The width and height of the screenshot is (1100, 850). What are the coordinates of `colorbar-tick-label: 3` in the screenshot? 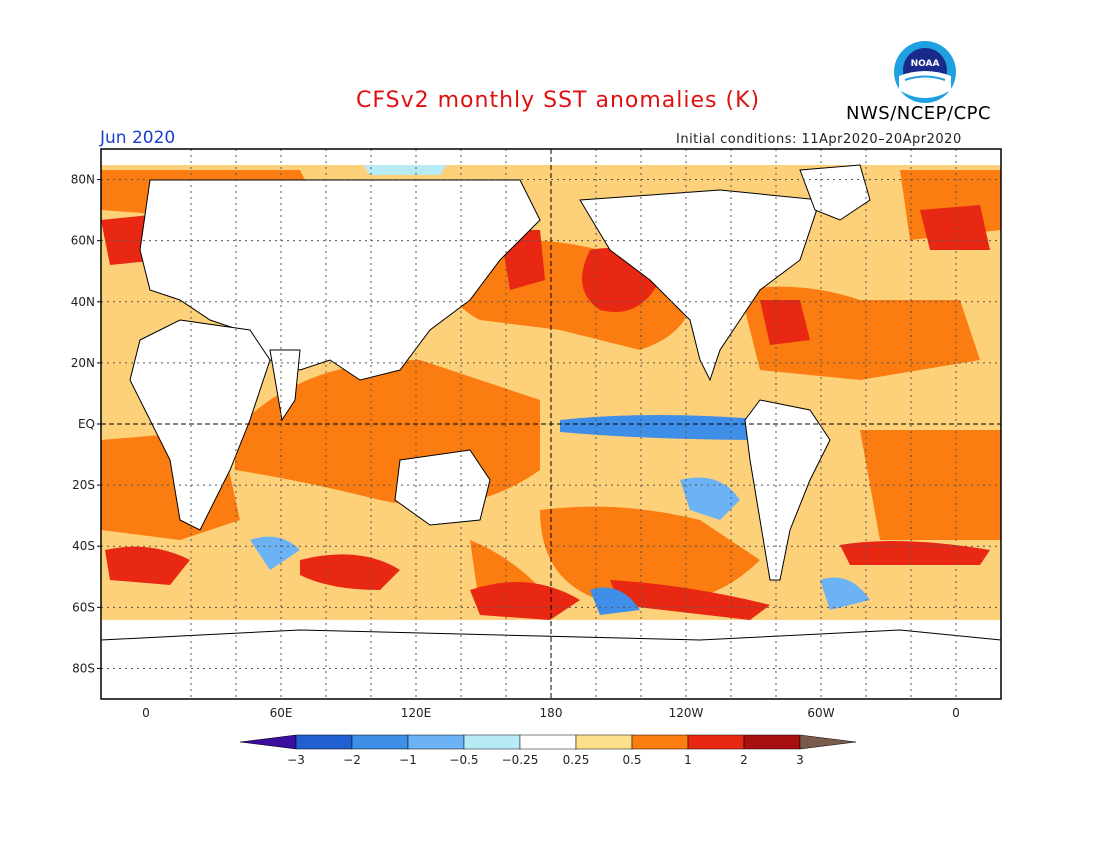 It's located at (800, 760).